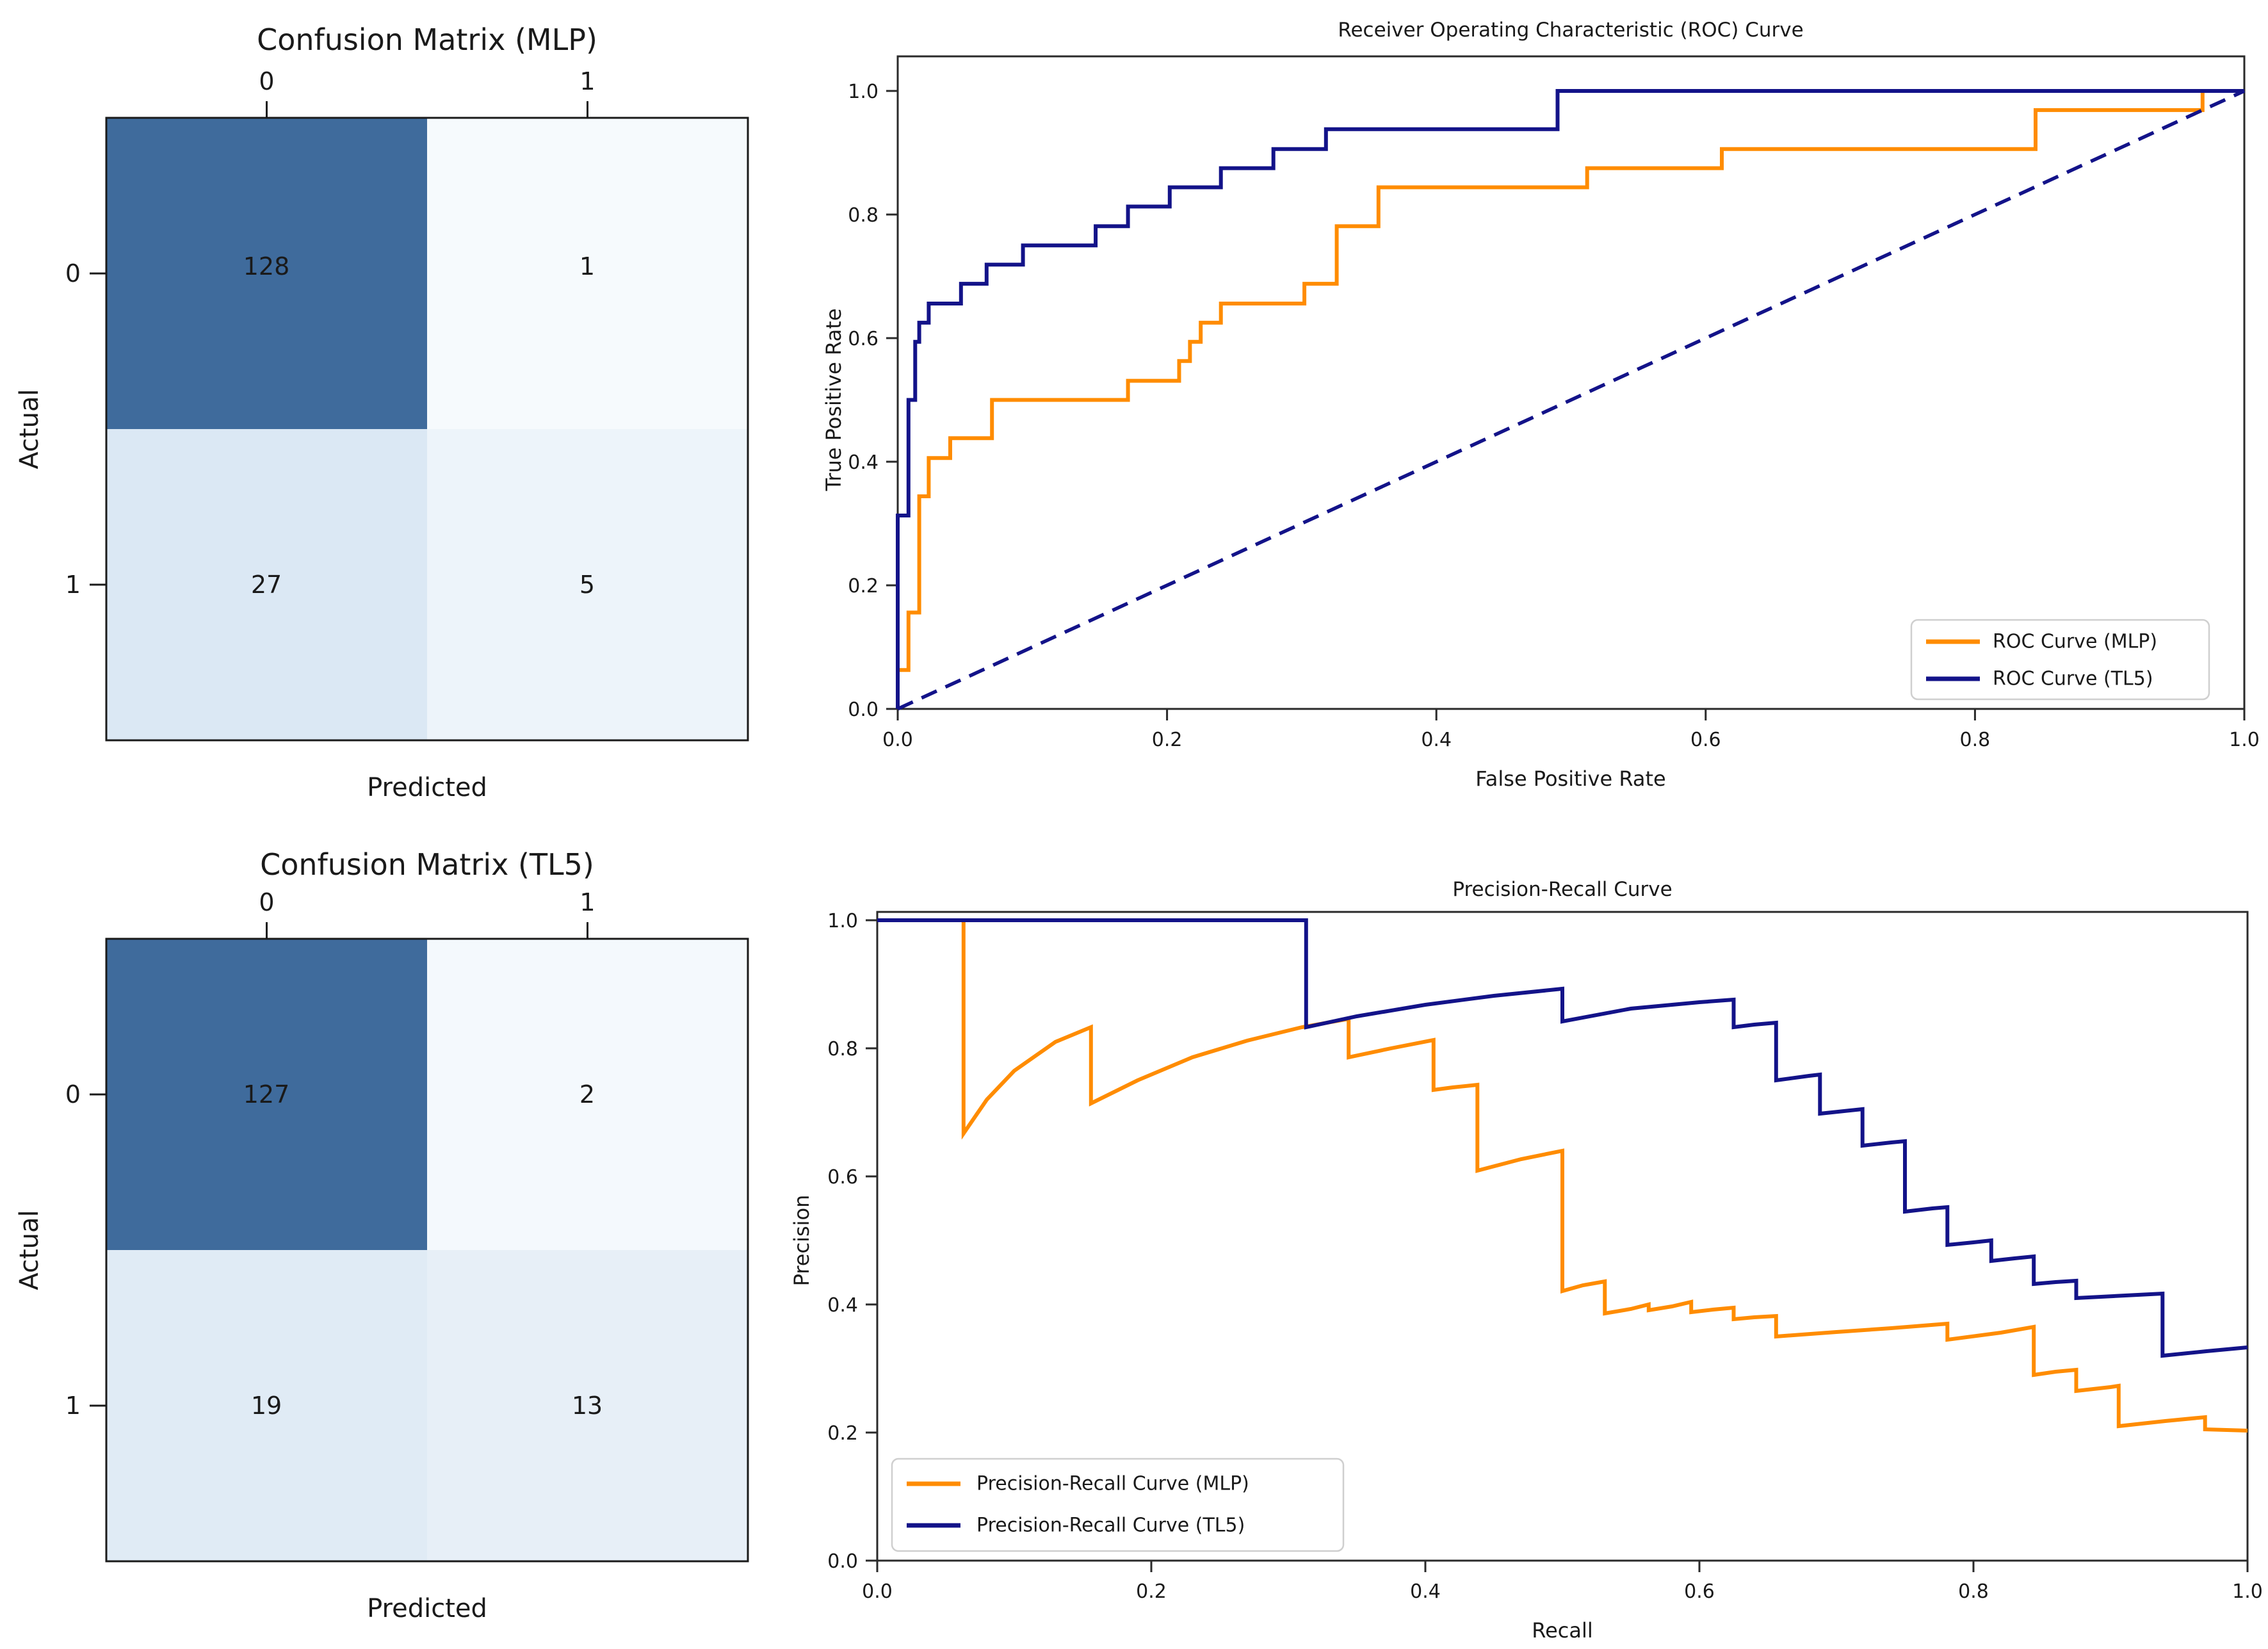 The image size is (2268, 1649). I want to click on cm-mlp-ylabel: Actual, so click(29, 429).